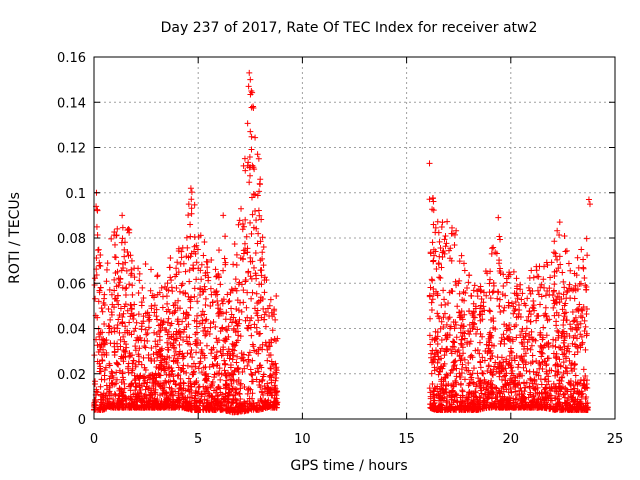 This screenshot has height=480, width=640. I want to click on x-axis-label: GPS time / hours, so click(348, 466).